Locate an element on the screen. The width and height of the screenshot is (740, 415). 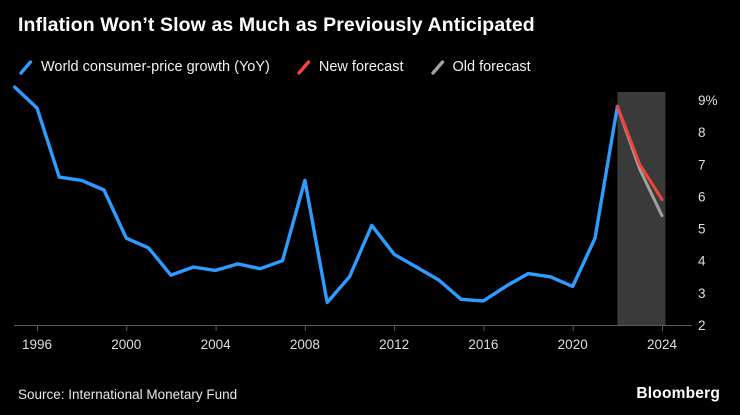
y-tick-label: 9% is located at coordinates (708, 100).